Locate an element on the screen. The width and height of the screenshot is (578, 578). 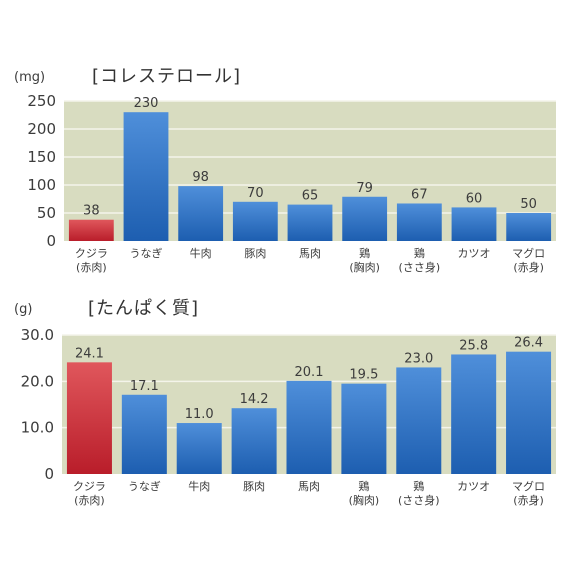
chart-1-category-label: カツオ is located at coordinates (473, 486).